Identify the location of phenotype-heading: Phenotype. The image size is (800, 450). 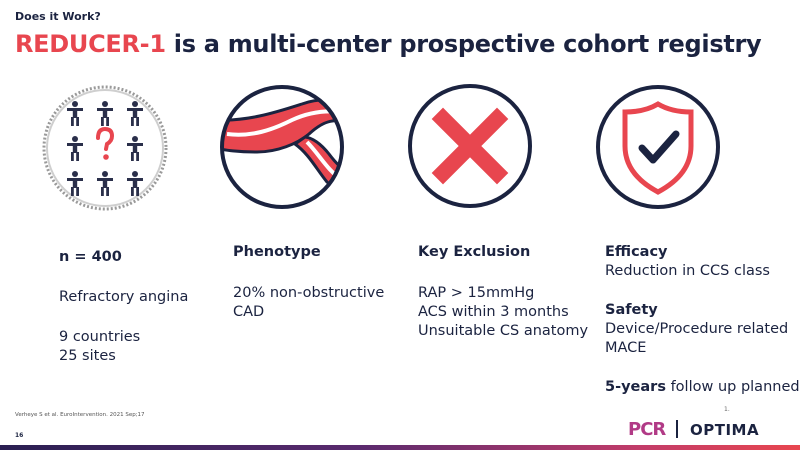
(277, 252).